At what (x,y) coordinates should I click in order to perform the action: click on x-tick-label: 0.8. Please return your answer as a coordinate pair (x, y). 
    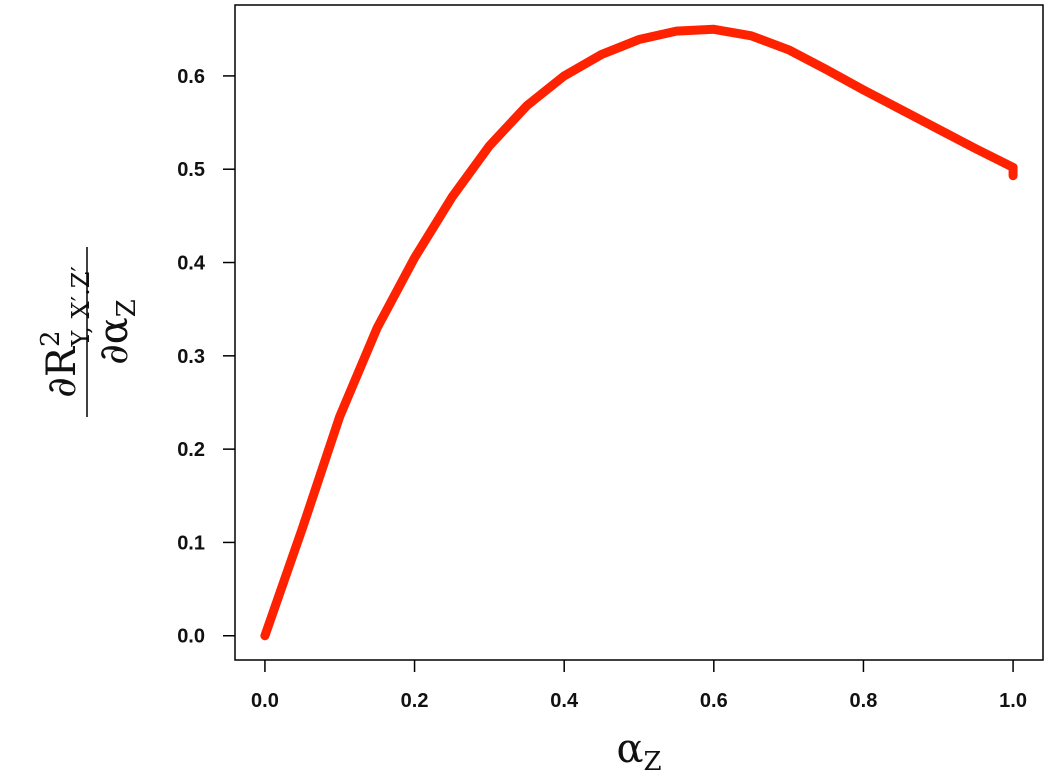
    Looking at the image, I should click on (864, 701).